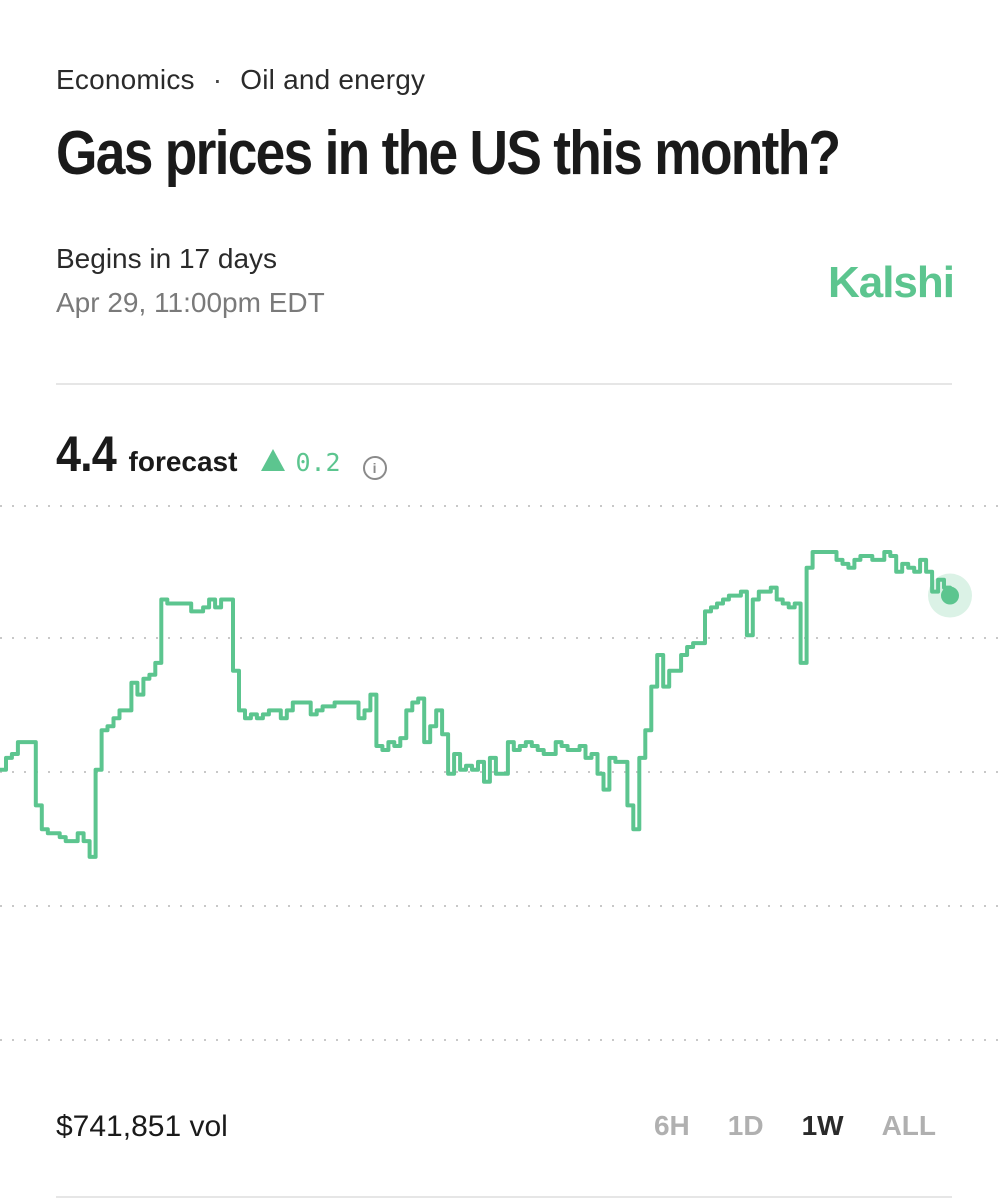 The height and width of the screenshot is (1200, 1008). What do you see at coordinates (950, 595) in the screenshot?
I see `current-point` at bounding box center [950, 595].